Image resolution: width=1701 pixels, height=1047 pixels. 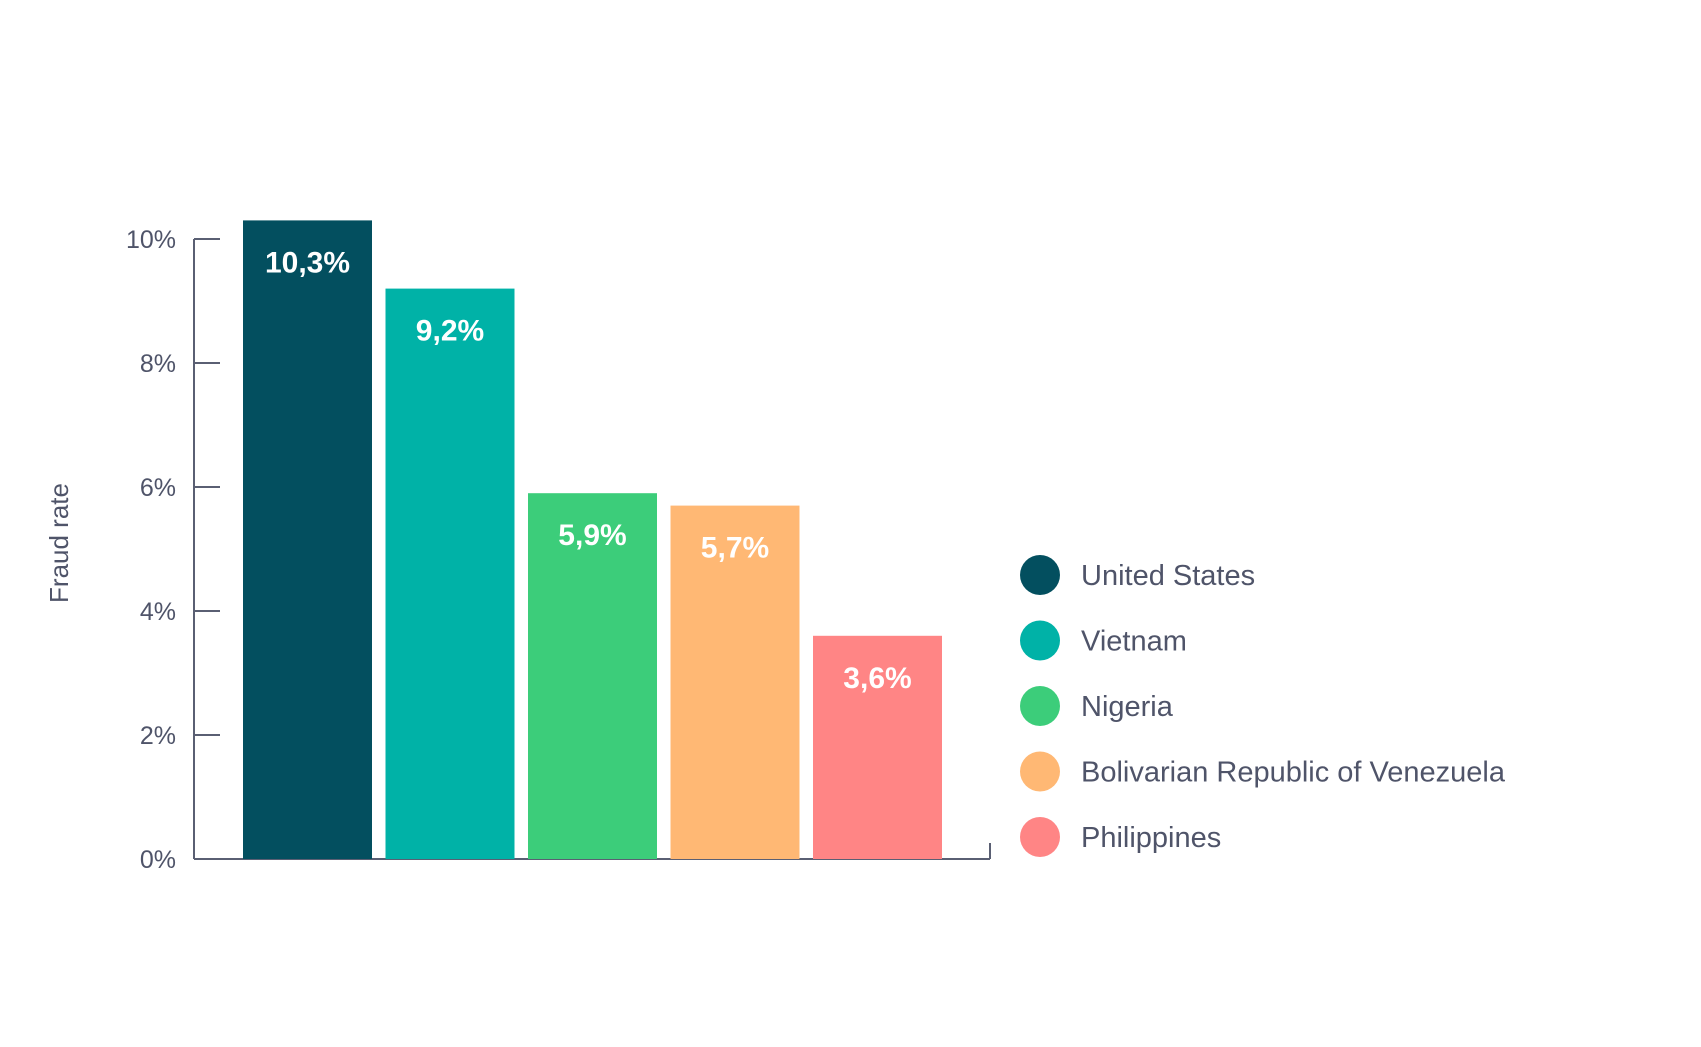 I want to click on bar-value-label: 5,9%, so click(x=592, y=535).